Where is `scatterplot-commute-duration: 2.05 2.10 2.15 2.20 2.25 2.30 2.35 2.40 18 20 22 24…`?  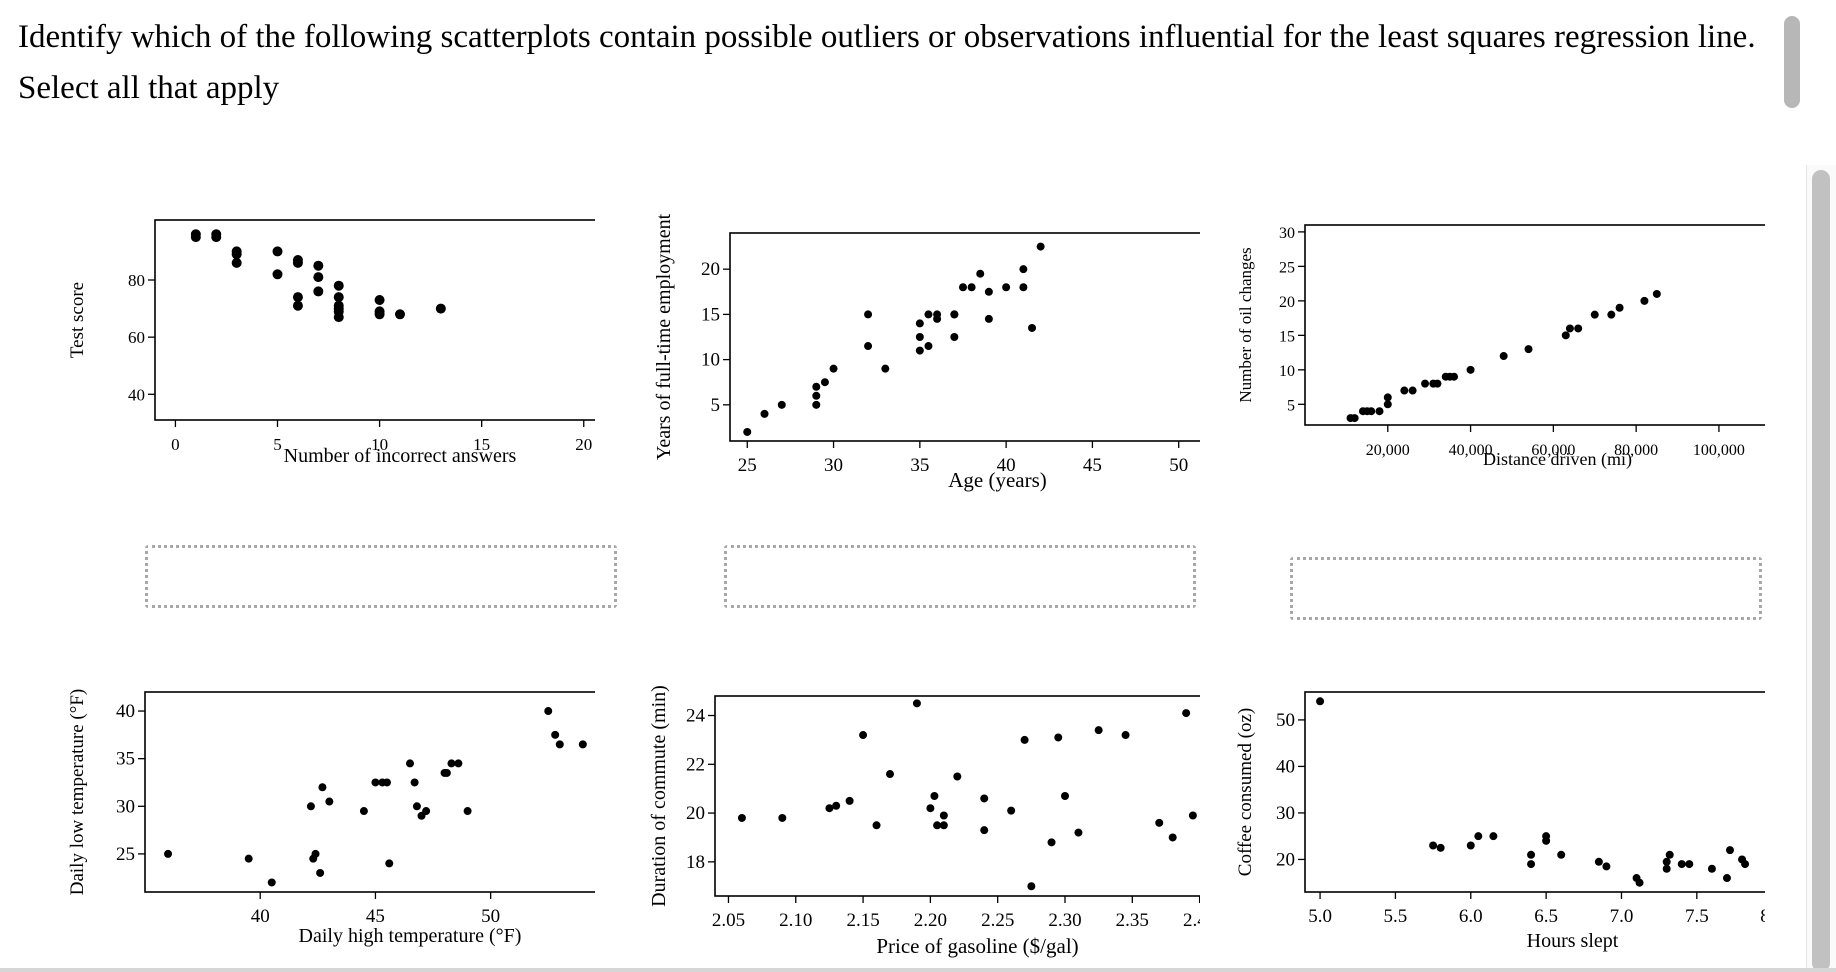
scatterplot-commute-duration: 2.05 2.10 2.15 2.20 2.25 2.30 2.35 2.40 18 20 22 24… is located at coordinates (924, 821).